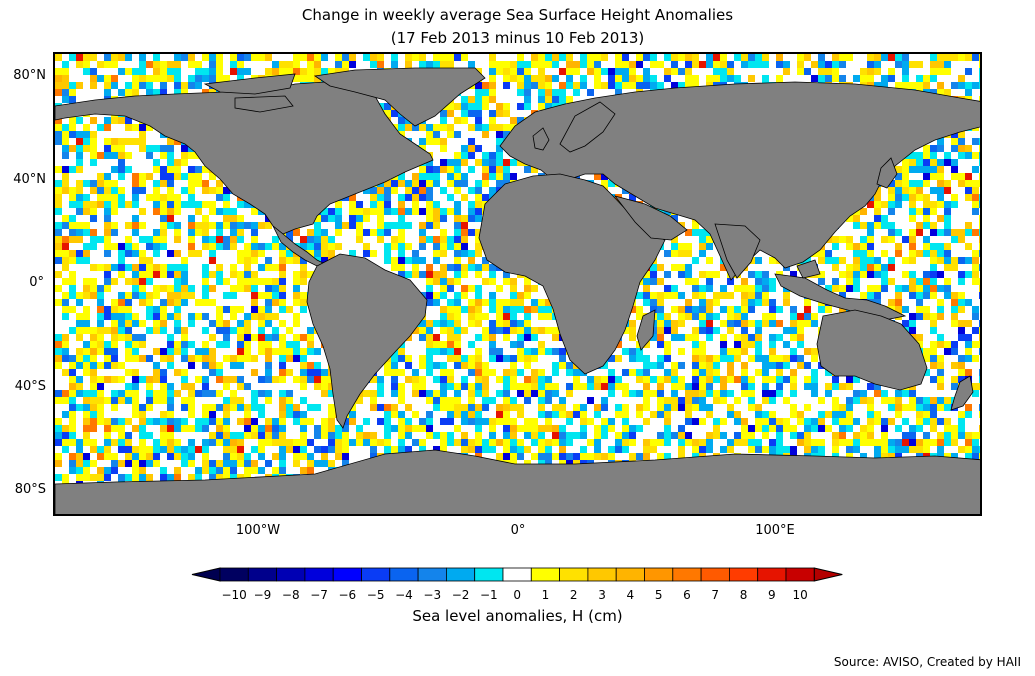  Describe the element at coordinates (244, 158) in the screenshot. I see `land-north-america` at that location.